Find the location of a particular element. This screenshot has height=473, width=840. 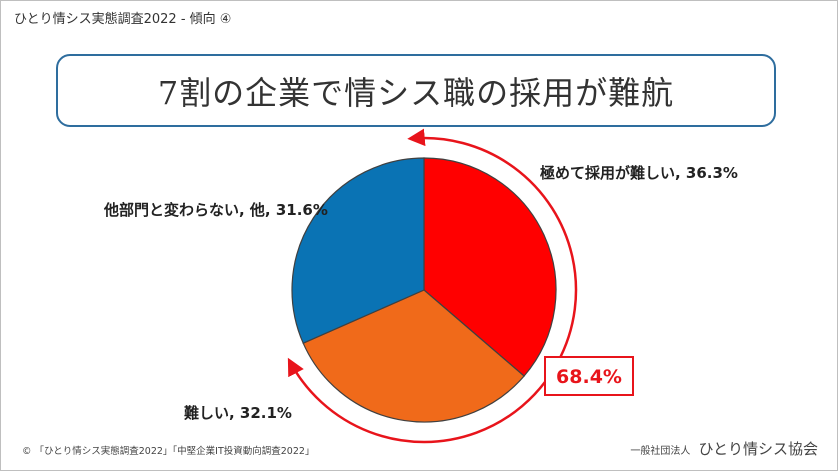

percentage-callout-box is located at coordinates (589, 376).